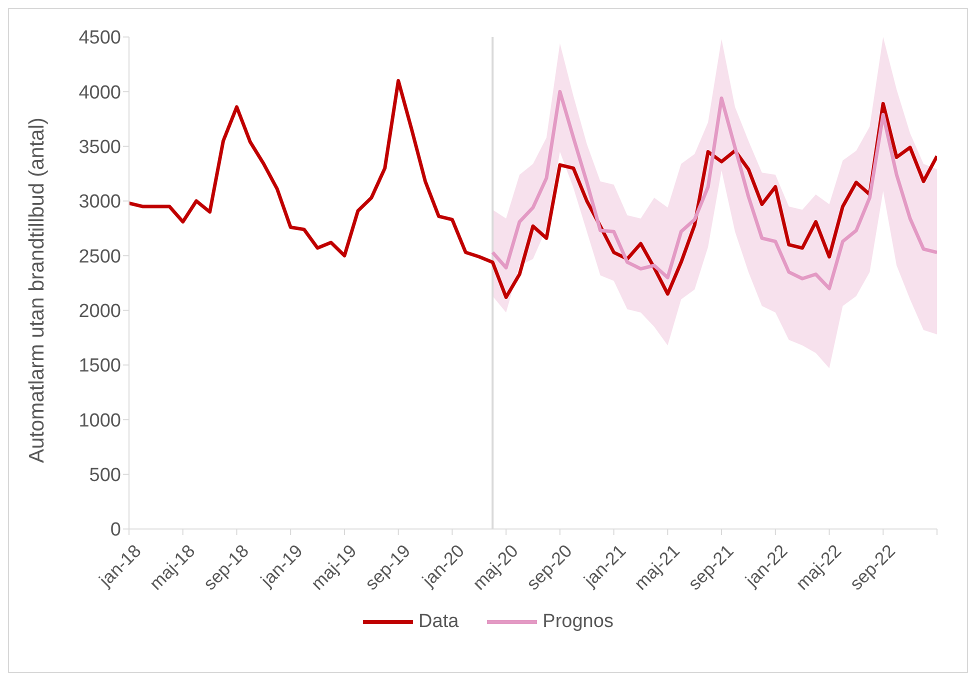  Describe the element at coordinates (99, 38) in the screenshot. I see `y-tick-label: 4500` at that location.